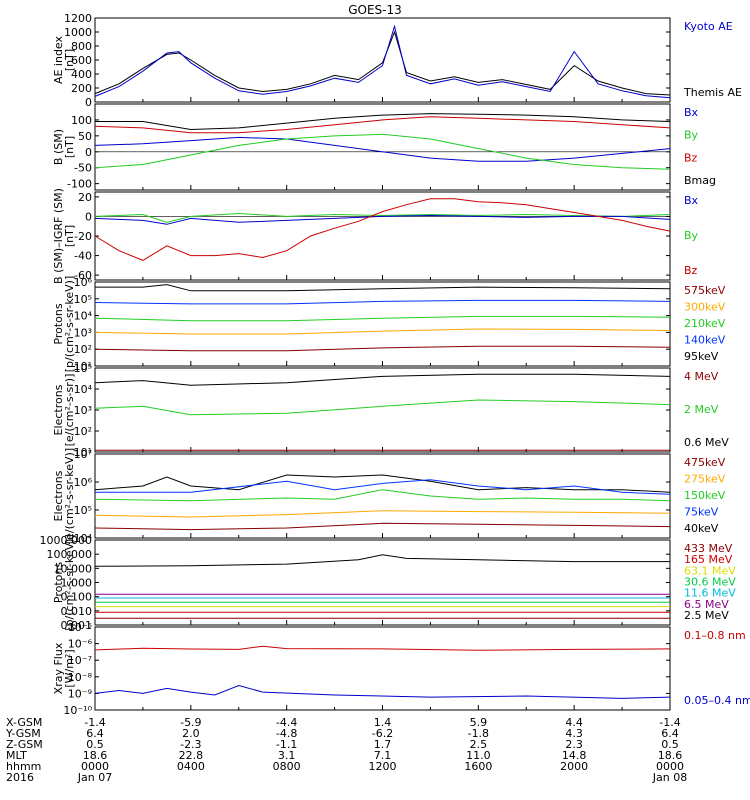 The image size is (750, 800). What do you see at coordinates (712, 92) in the screenshot?
I see `legend-entry: Themis AE` at bounding box center [712, 92].